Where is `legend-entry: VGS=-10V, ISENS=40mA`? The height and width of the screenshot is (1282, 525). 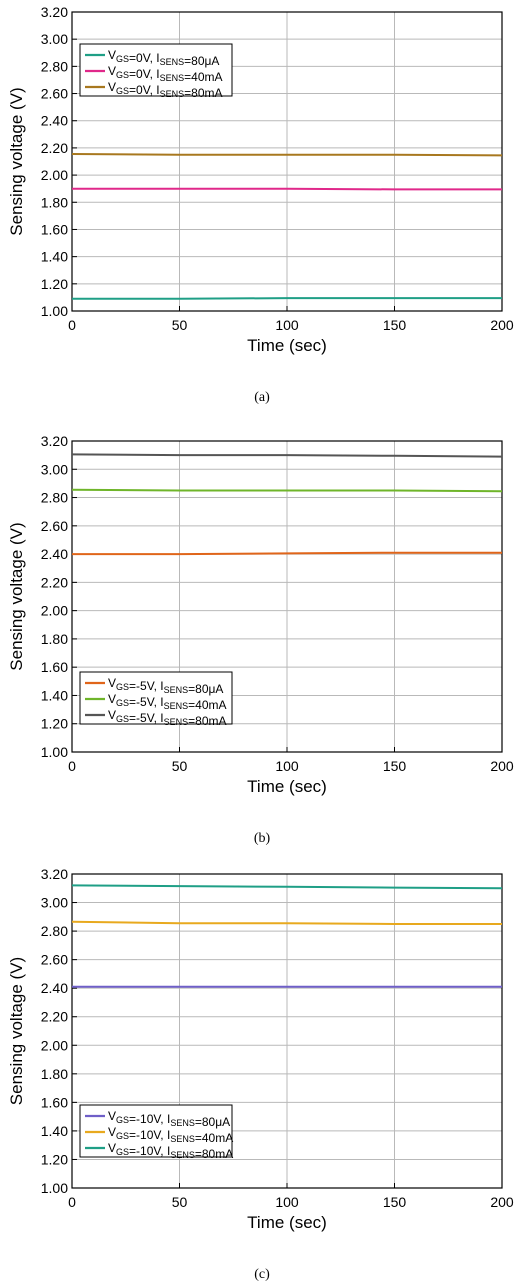
legend-entry: VGS=-10V, ISENS=40mA is located at coordinates (170, 1135).